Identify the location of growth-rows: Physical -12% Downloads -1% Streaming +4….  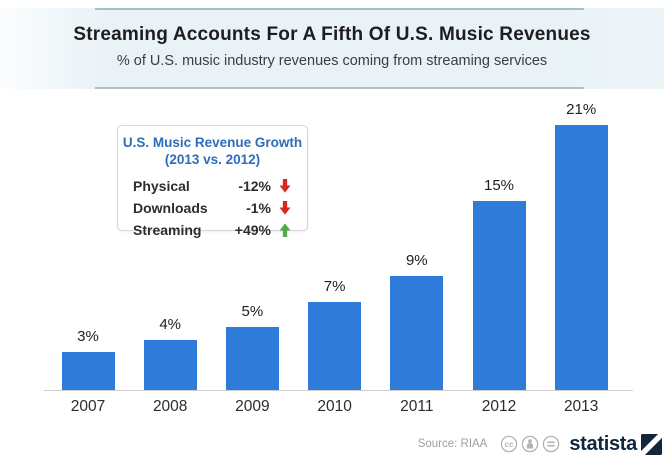
(212, 208).